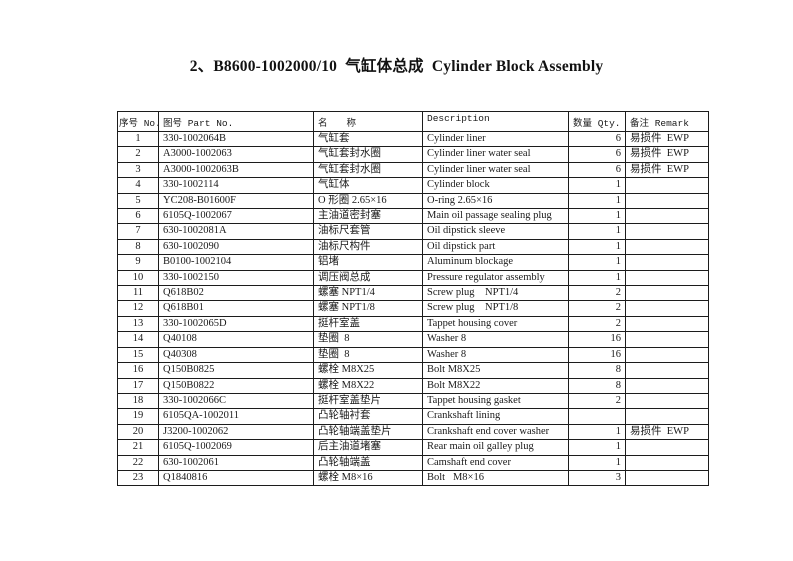  What do you see at coordinates (495, 355) in the screenshot?
I see `cell-description: Washer 8` at bounding box center [495, 355].